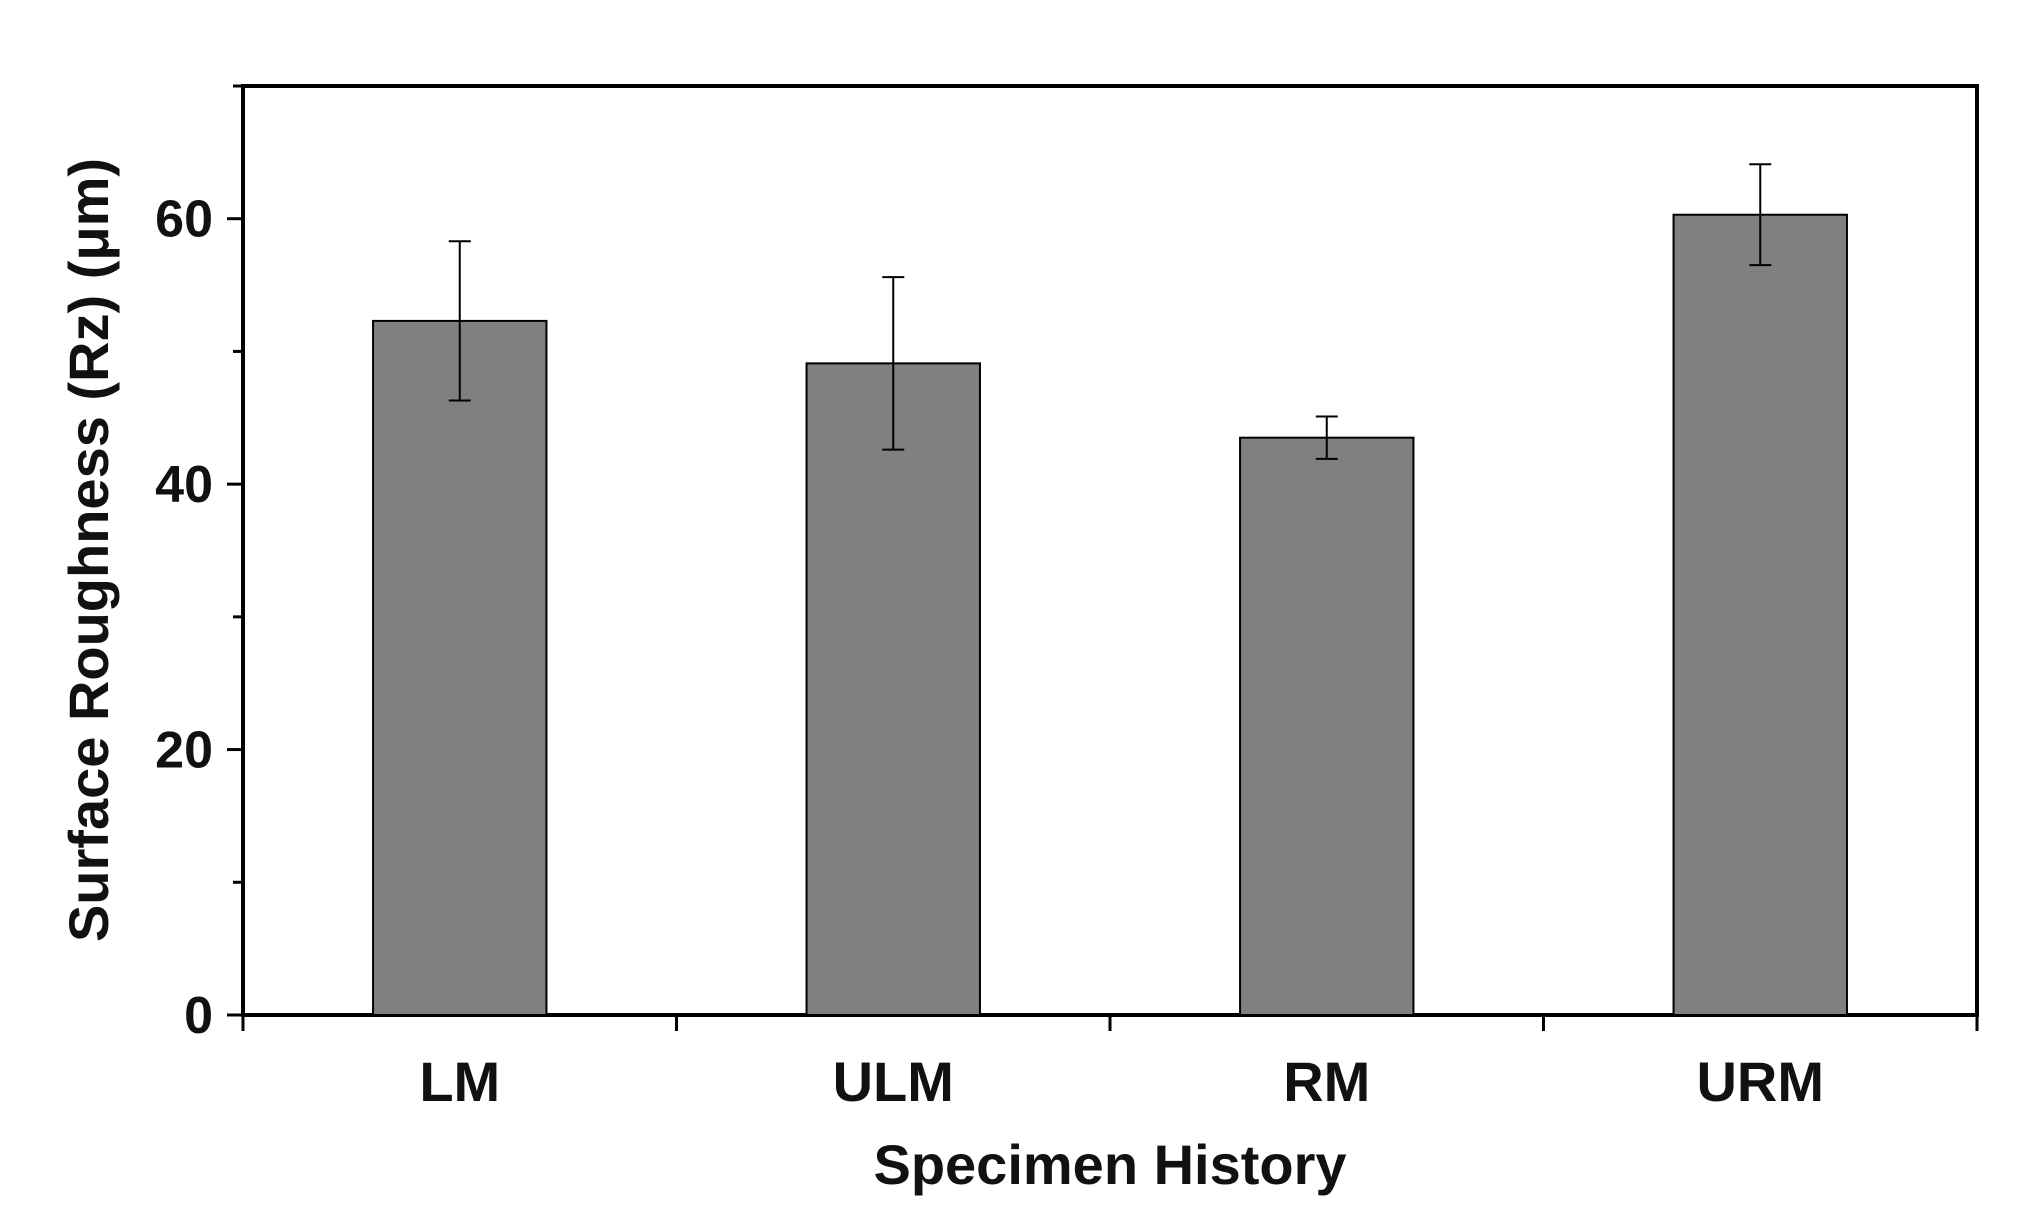 The image size is (2032, 1212). What do you see at coordinates (460, 667) in the screenshot?
I see `bar-lm` at bounding box center [460, 667].